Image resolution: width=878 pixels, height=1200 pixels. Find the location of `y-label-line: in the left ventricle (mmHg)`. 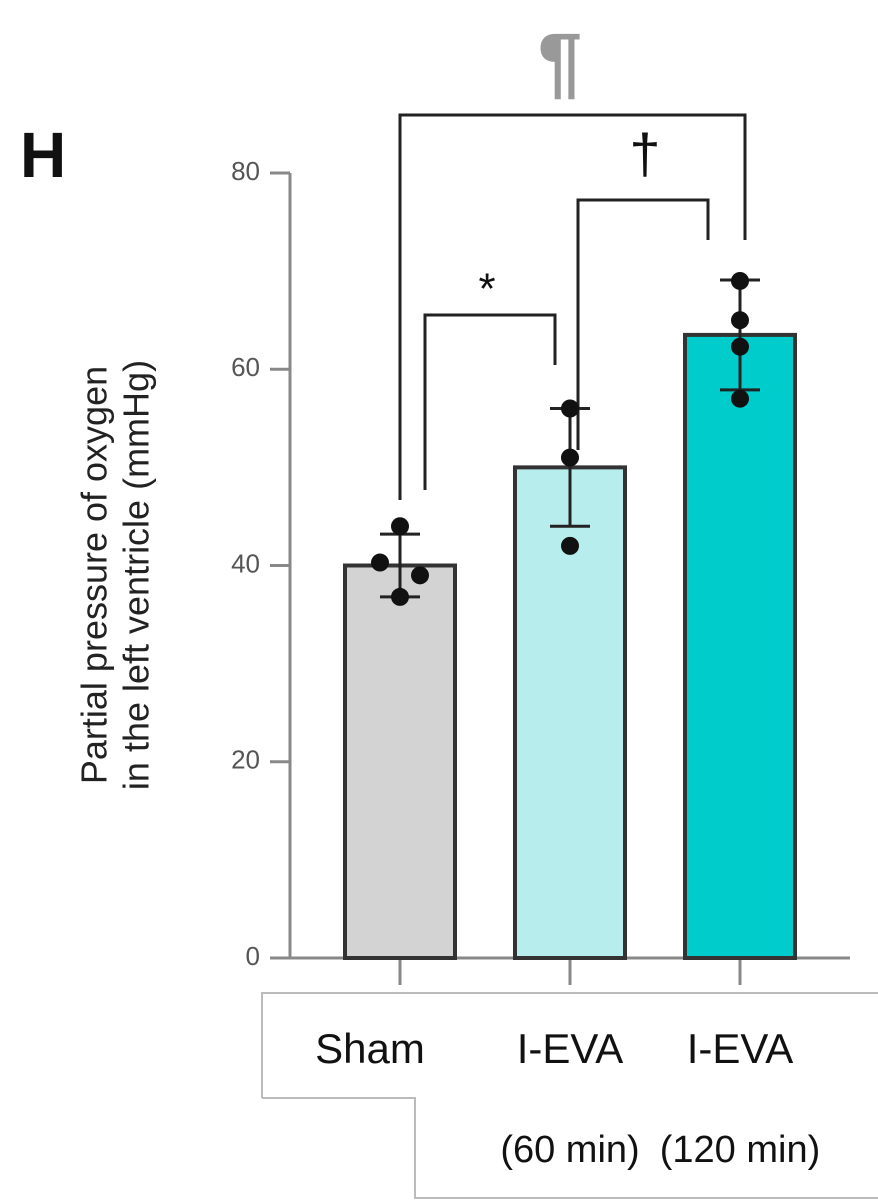

y-label-line: in the left ventricle (mmHg) is located at coordinates (136, 575).